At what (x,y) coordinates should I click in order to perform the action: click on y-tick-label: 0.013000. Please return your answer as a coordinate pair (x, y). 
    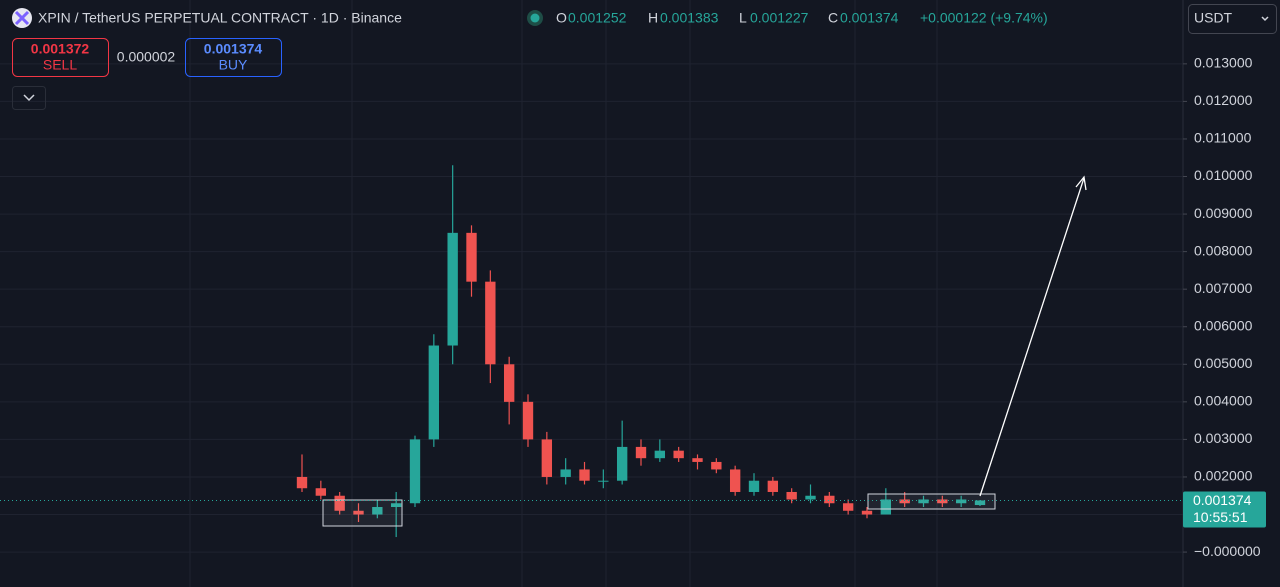
    Looking at the image, I should click on (1223, 63).